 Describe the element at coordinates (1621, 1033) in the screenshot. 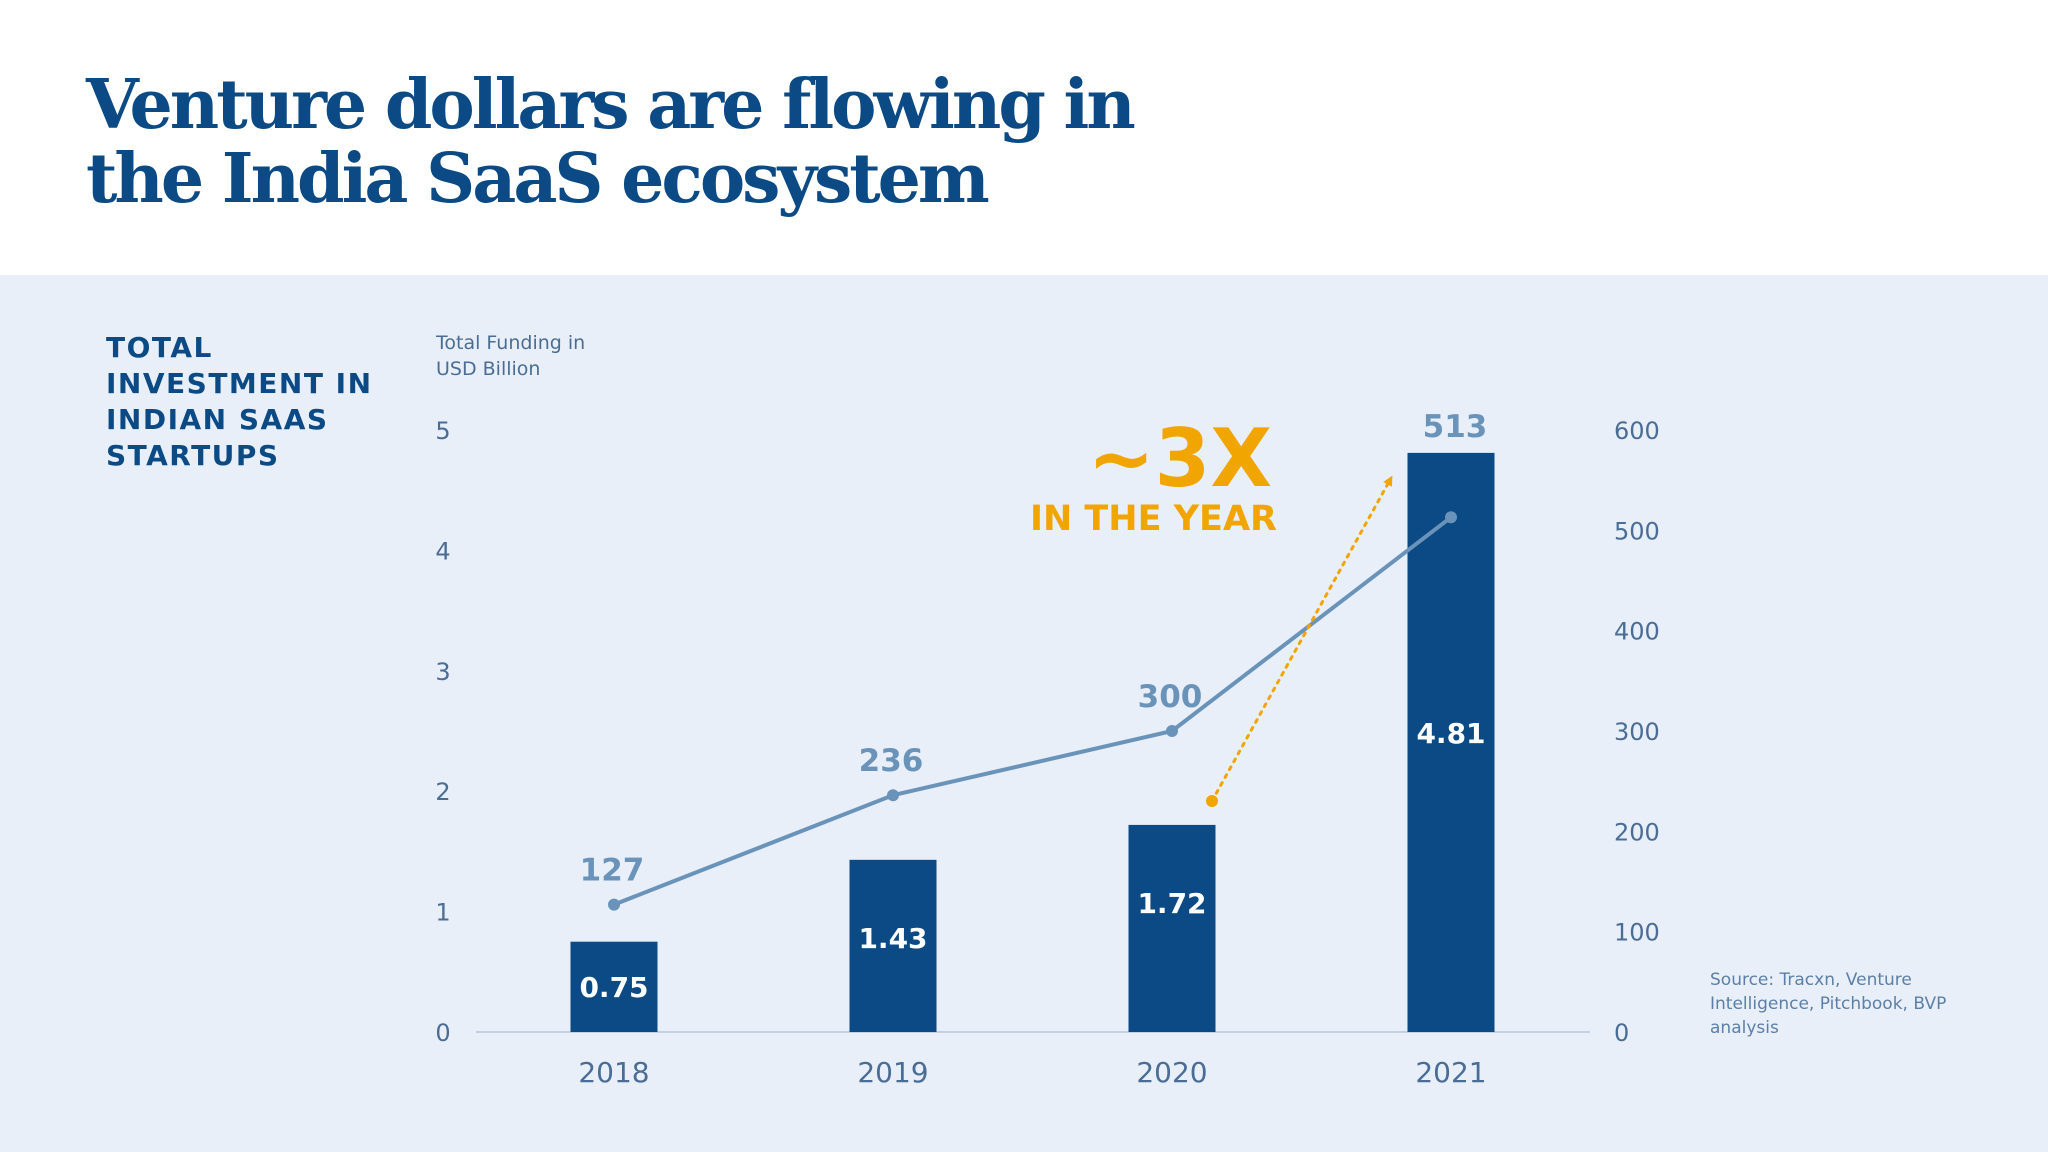

I see `right-axis-tick-label: 0` at that location.